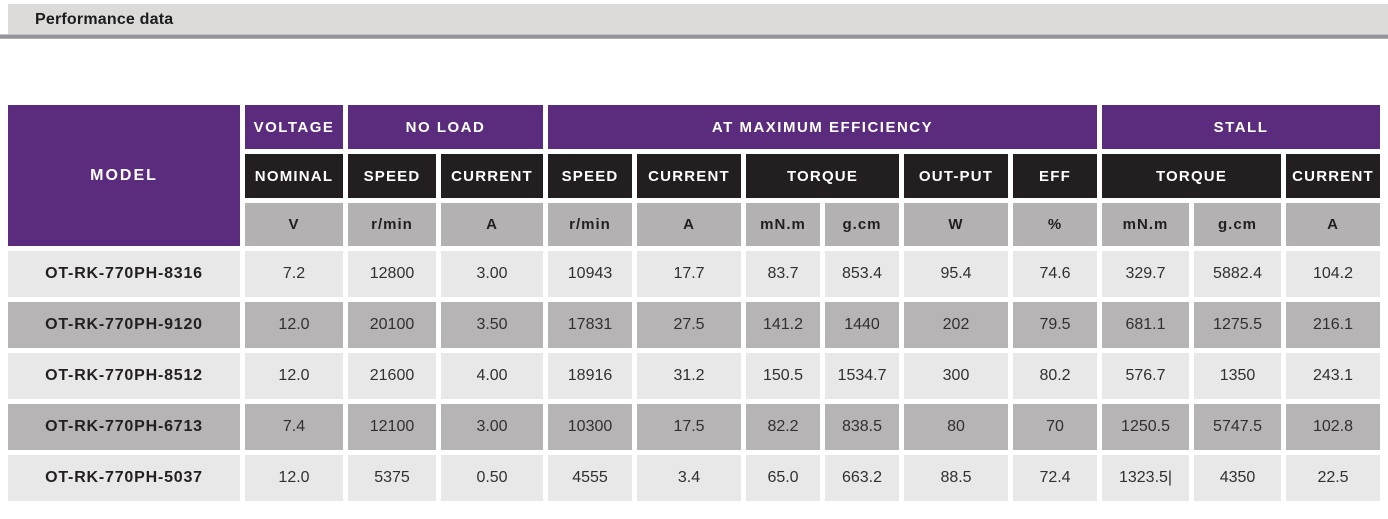 The width and height of the screenshot is (1388, 519). Describe the element at coordinates (1241, 127) in the screenshot. I see `group-header-stall: STALL` at that location.